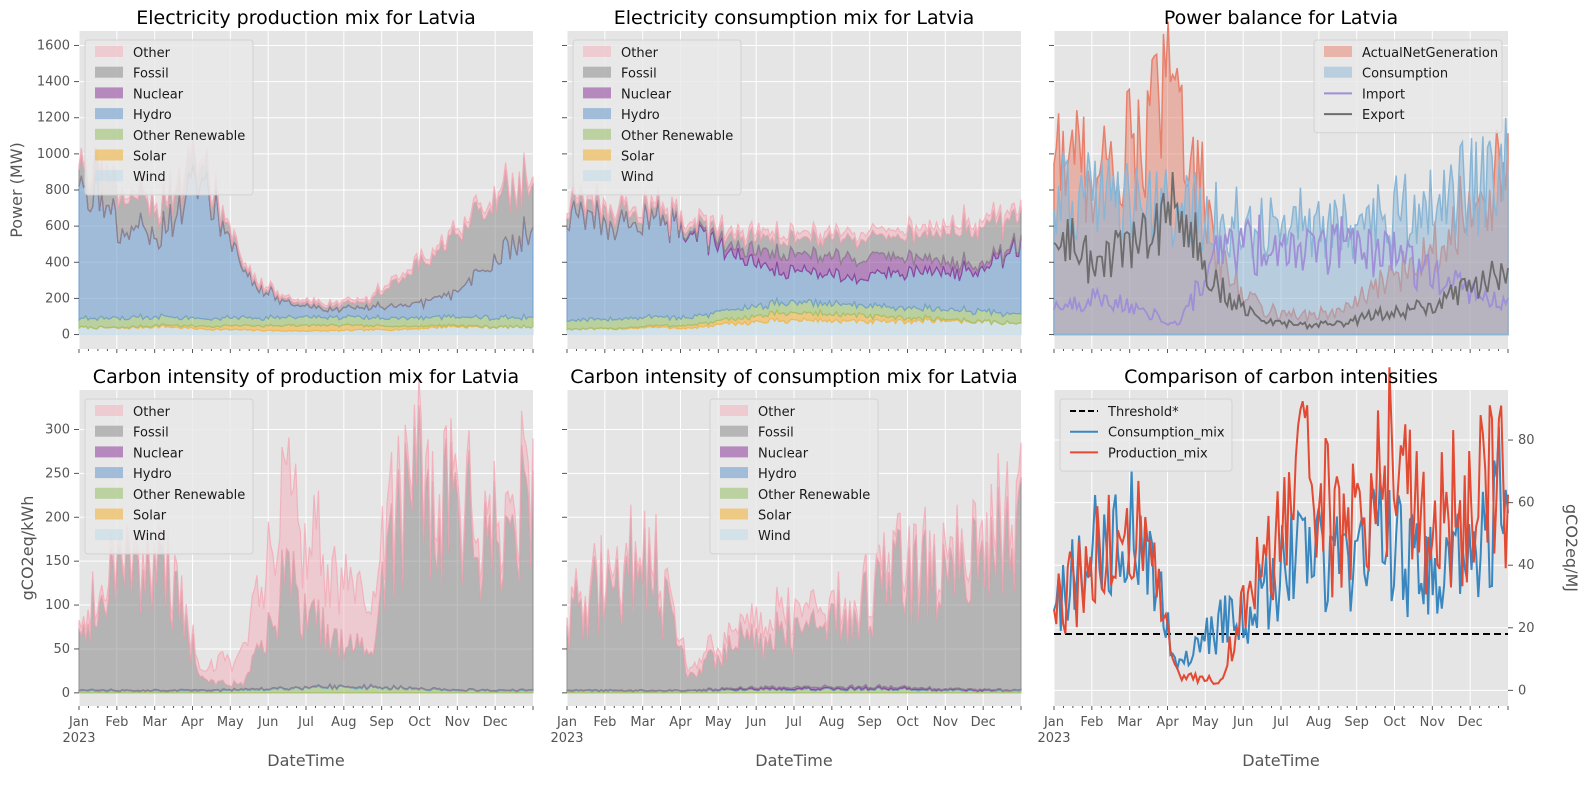 The width and height of the screenshot is (1589, 790). I want to click on y-tick-label: 100, so click(57, 605).